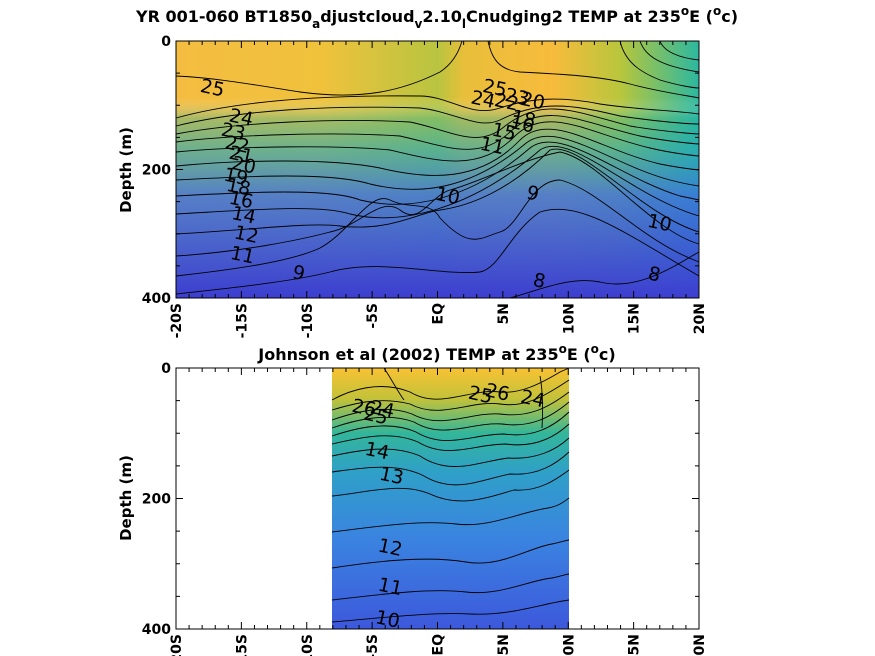 Image resolution: width=875 pixels, height=656 pixels. What do you see at coordinates (242, 320) in the screenshot?
I see `top-x-tick-label: -15S` at bounding box center [242, 320].